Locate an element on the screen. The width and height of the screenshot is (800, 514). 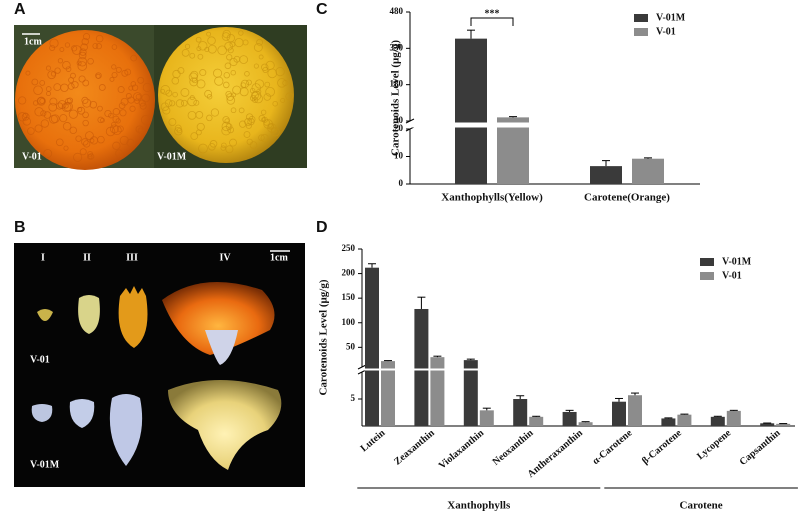
x-tick-label: Carotene(Orange) is located at coordinates (627, 198).